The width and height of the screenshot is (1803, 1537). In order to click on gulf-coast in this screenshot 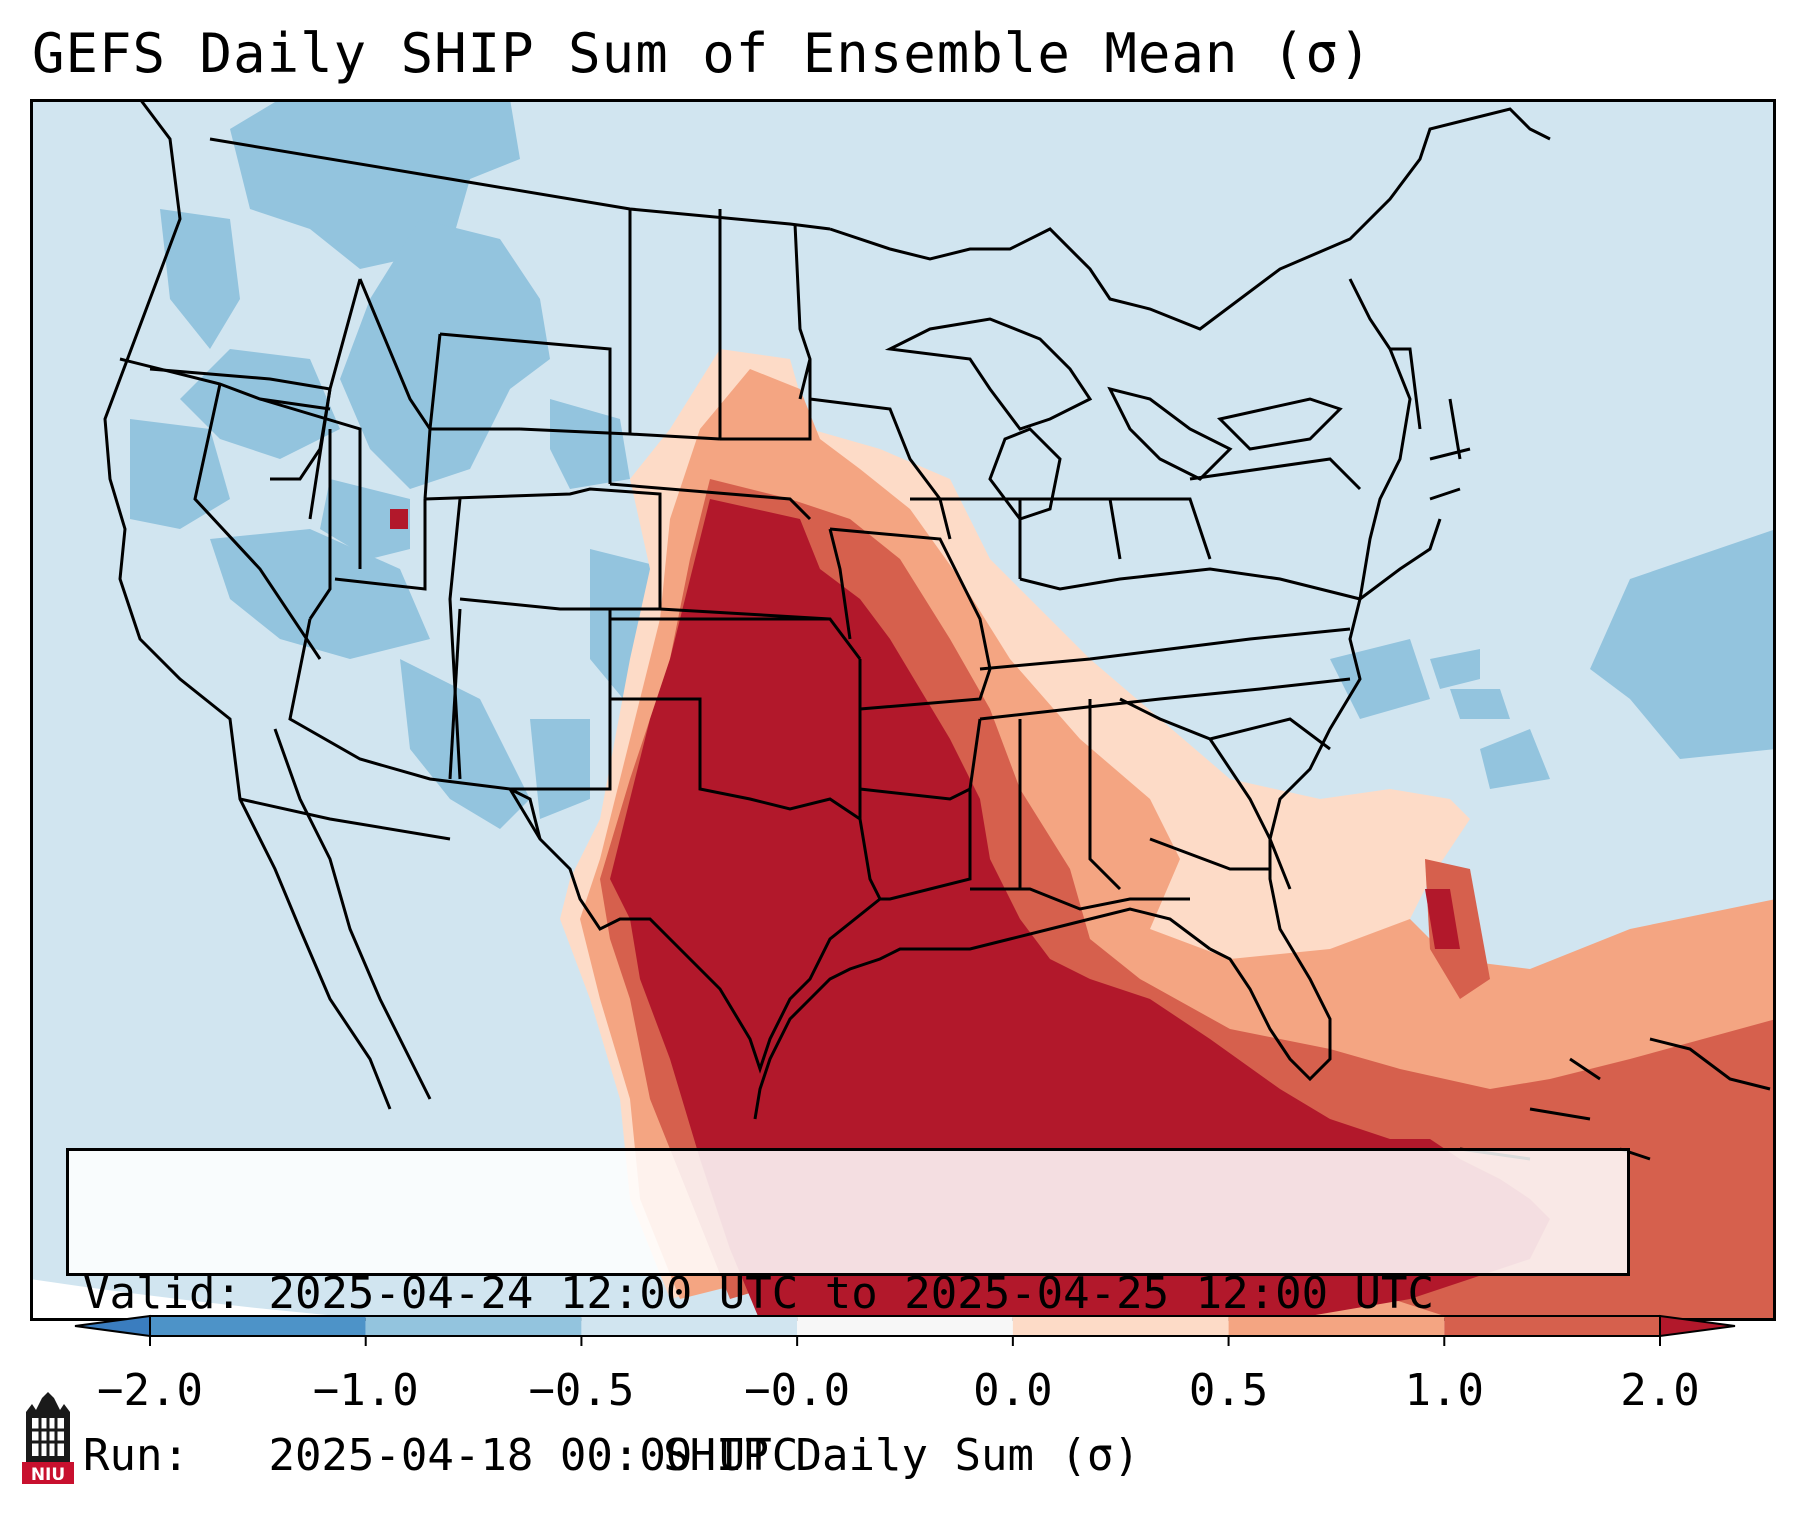, I will do `click(982, 1013)`.